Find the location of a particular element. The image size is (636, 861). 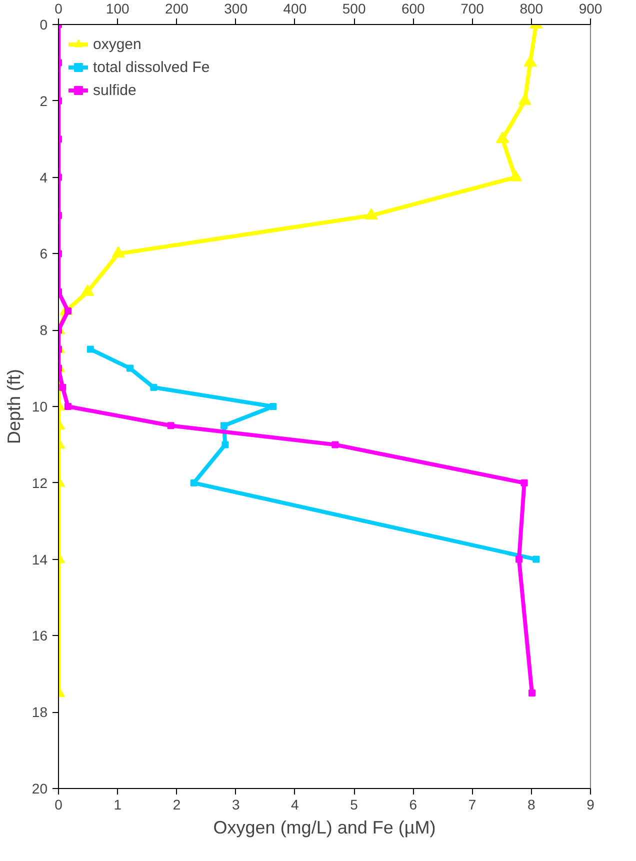

x2-tick-label: 0 is located at coordinates (58, 8).